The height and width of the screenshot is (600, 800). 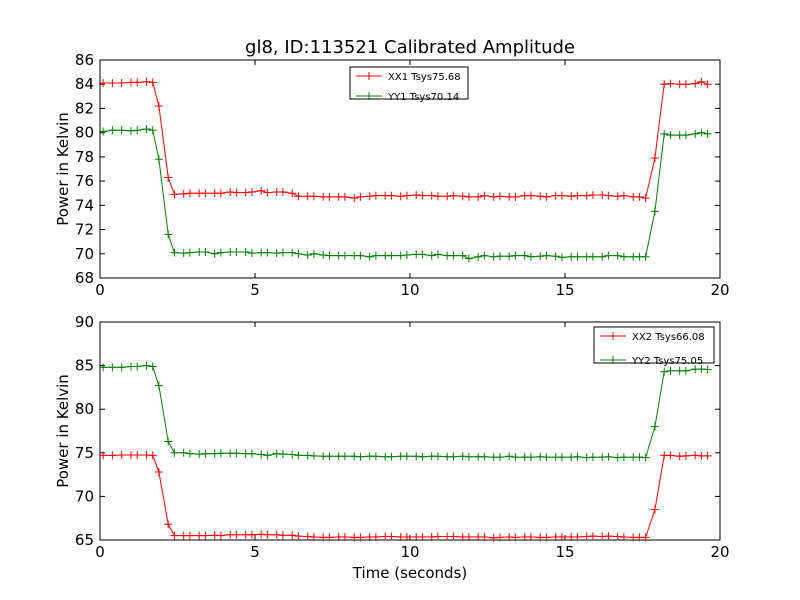 I want to click on legend-label: XX1 Tsys75.68, so click(x=424, y=77).